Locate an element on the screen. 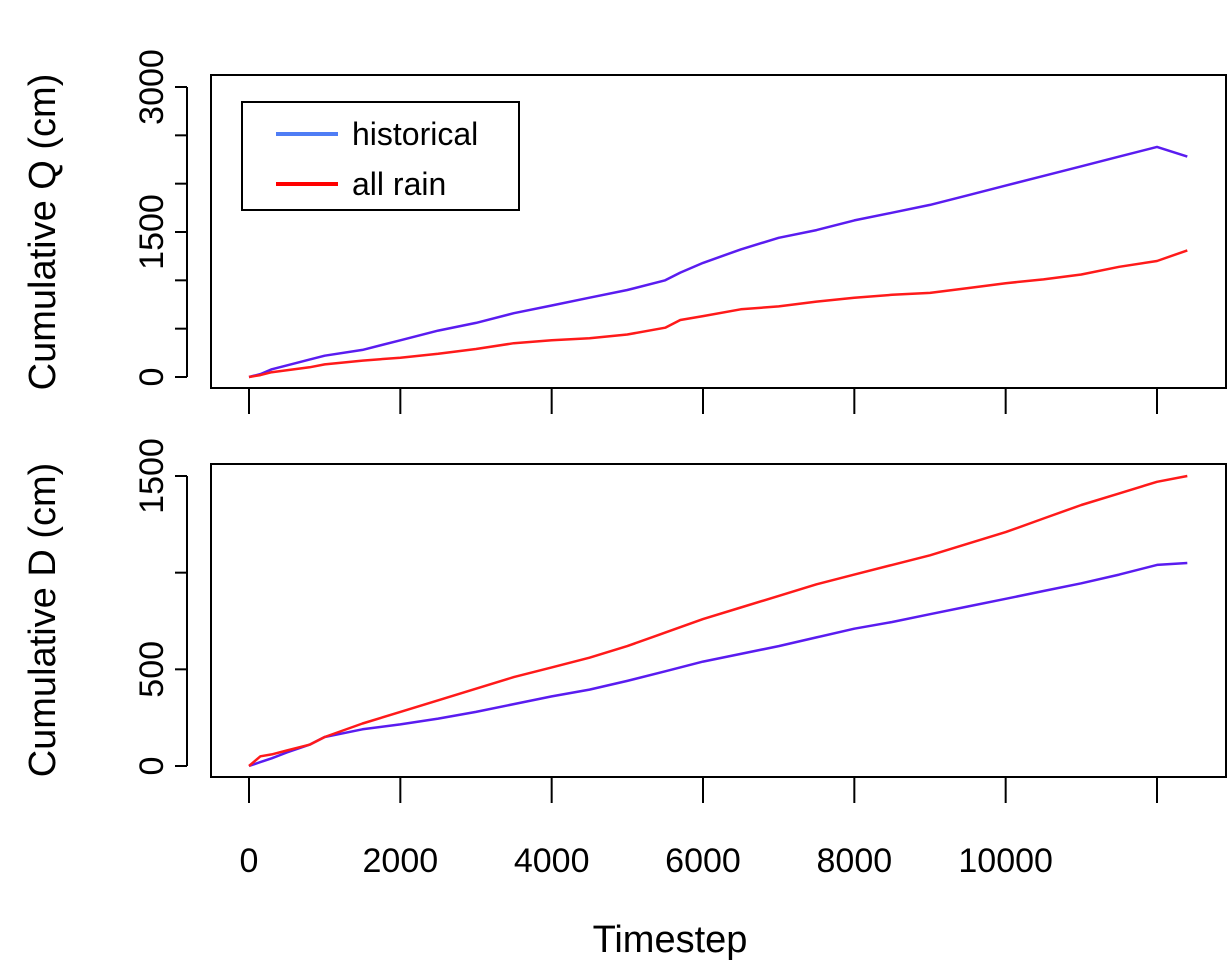 The width and height of the screenshot is (1227, 965). legend-label: historical is located at coordinates (415, 134).